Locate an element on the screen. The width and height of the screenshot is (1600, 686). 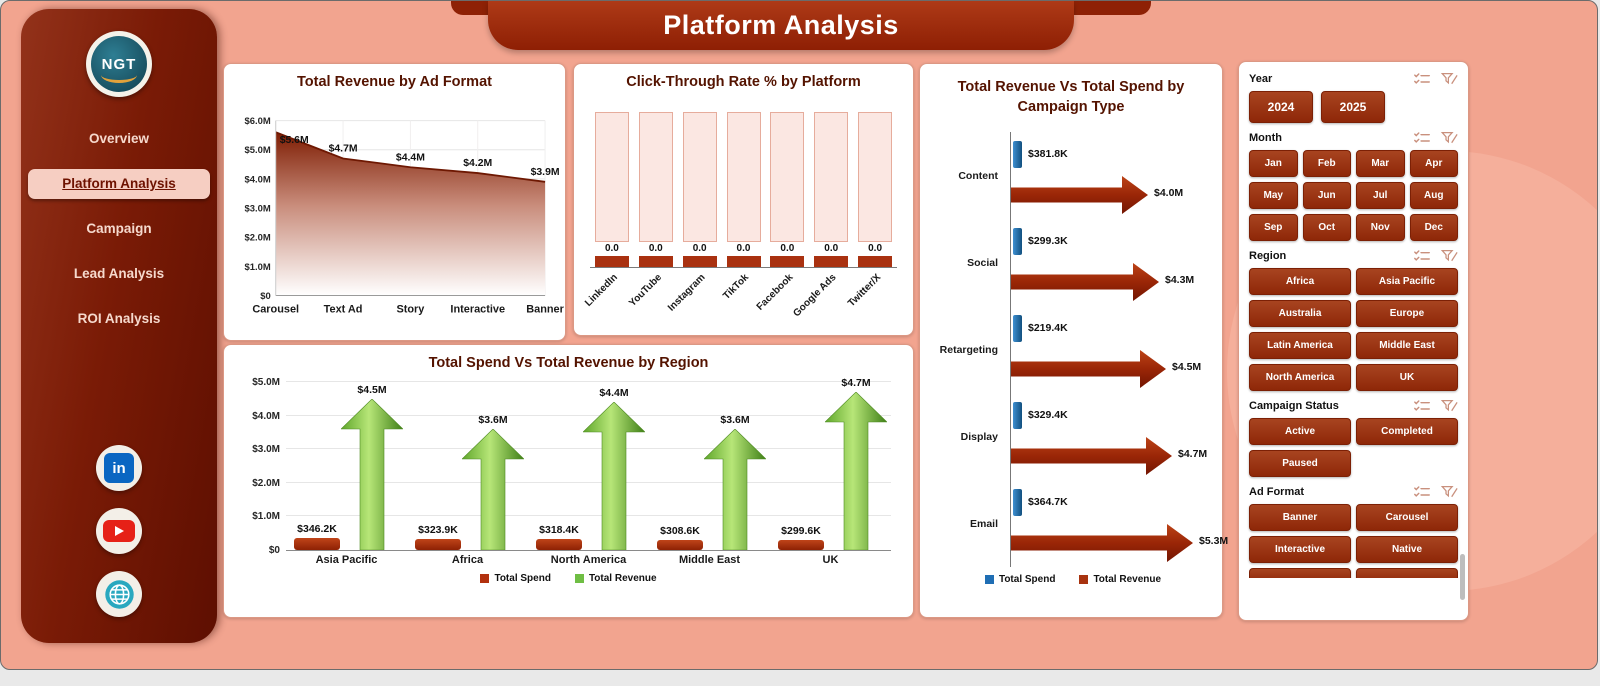
svg-text: $4.0M is located at coordinates (258, 179).